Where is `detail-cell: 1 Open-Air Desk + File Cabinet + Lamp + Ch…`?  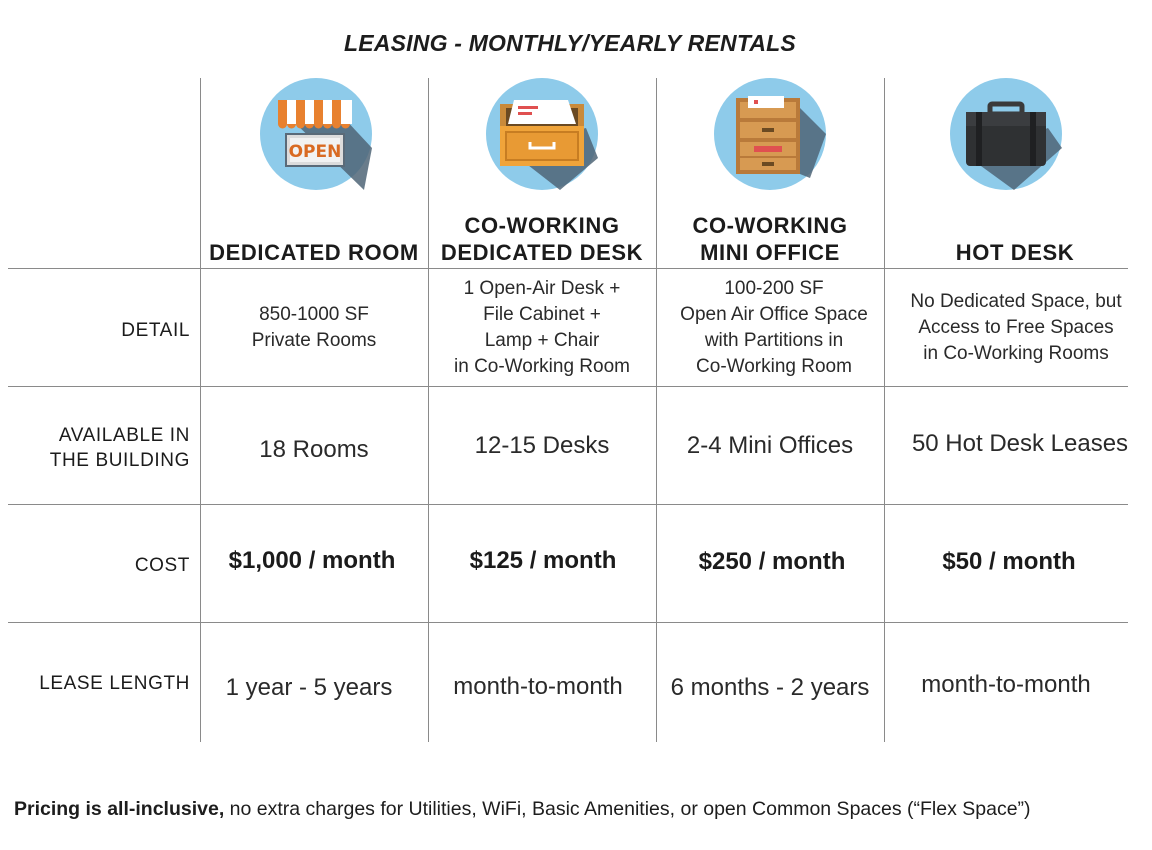
detail-cell: 1 Open-Air Desk + File Cabinet + Lamp + Ch… is located at coordinates (542, 327).